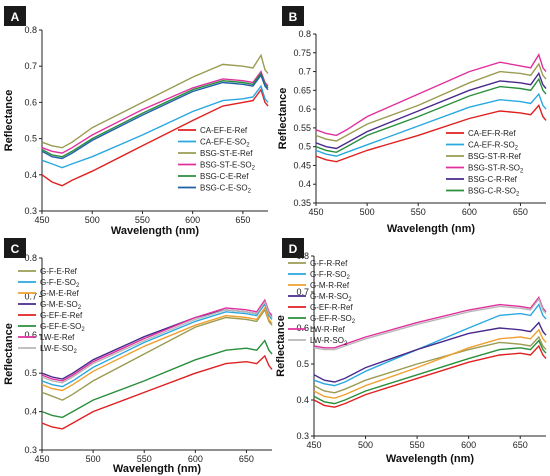 This screenshot has width=550, height=476. What do you see at coordinates (495, 156) in the screenshot?
I see `legend-entry: BSG-ST-R-Ref` at bounding box center [495, 156].